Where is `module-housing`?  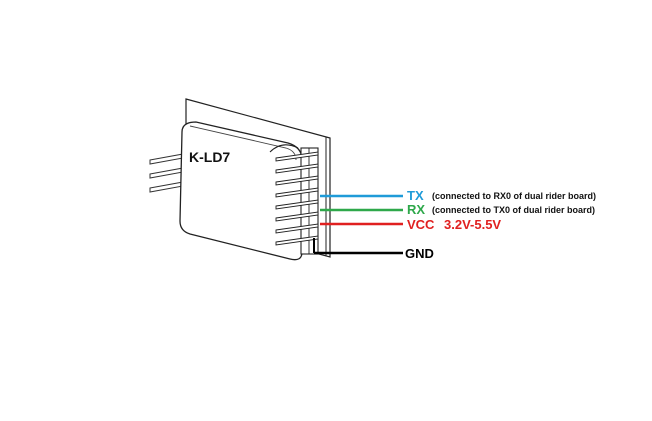
module-housing is located at coordinates (241, 191).